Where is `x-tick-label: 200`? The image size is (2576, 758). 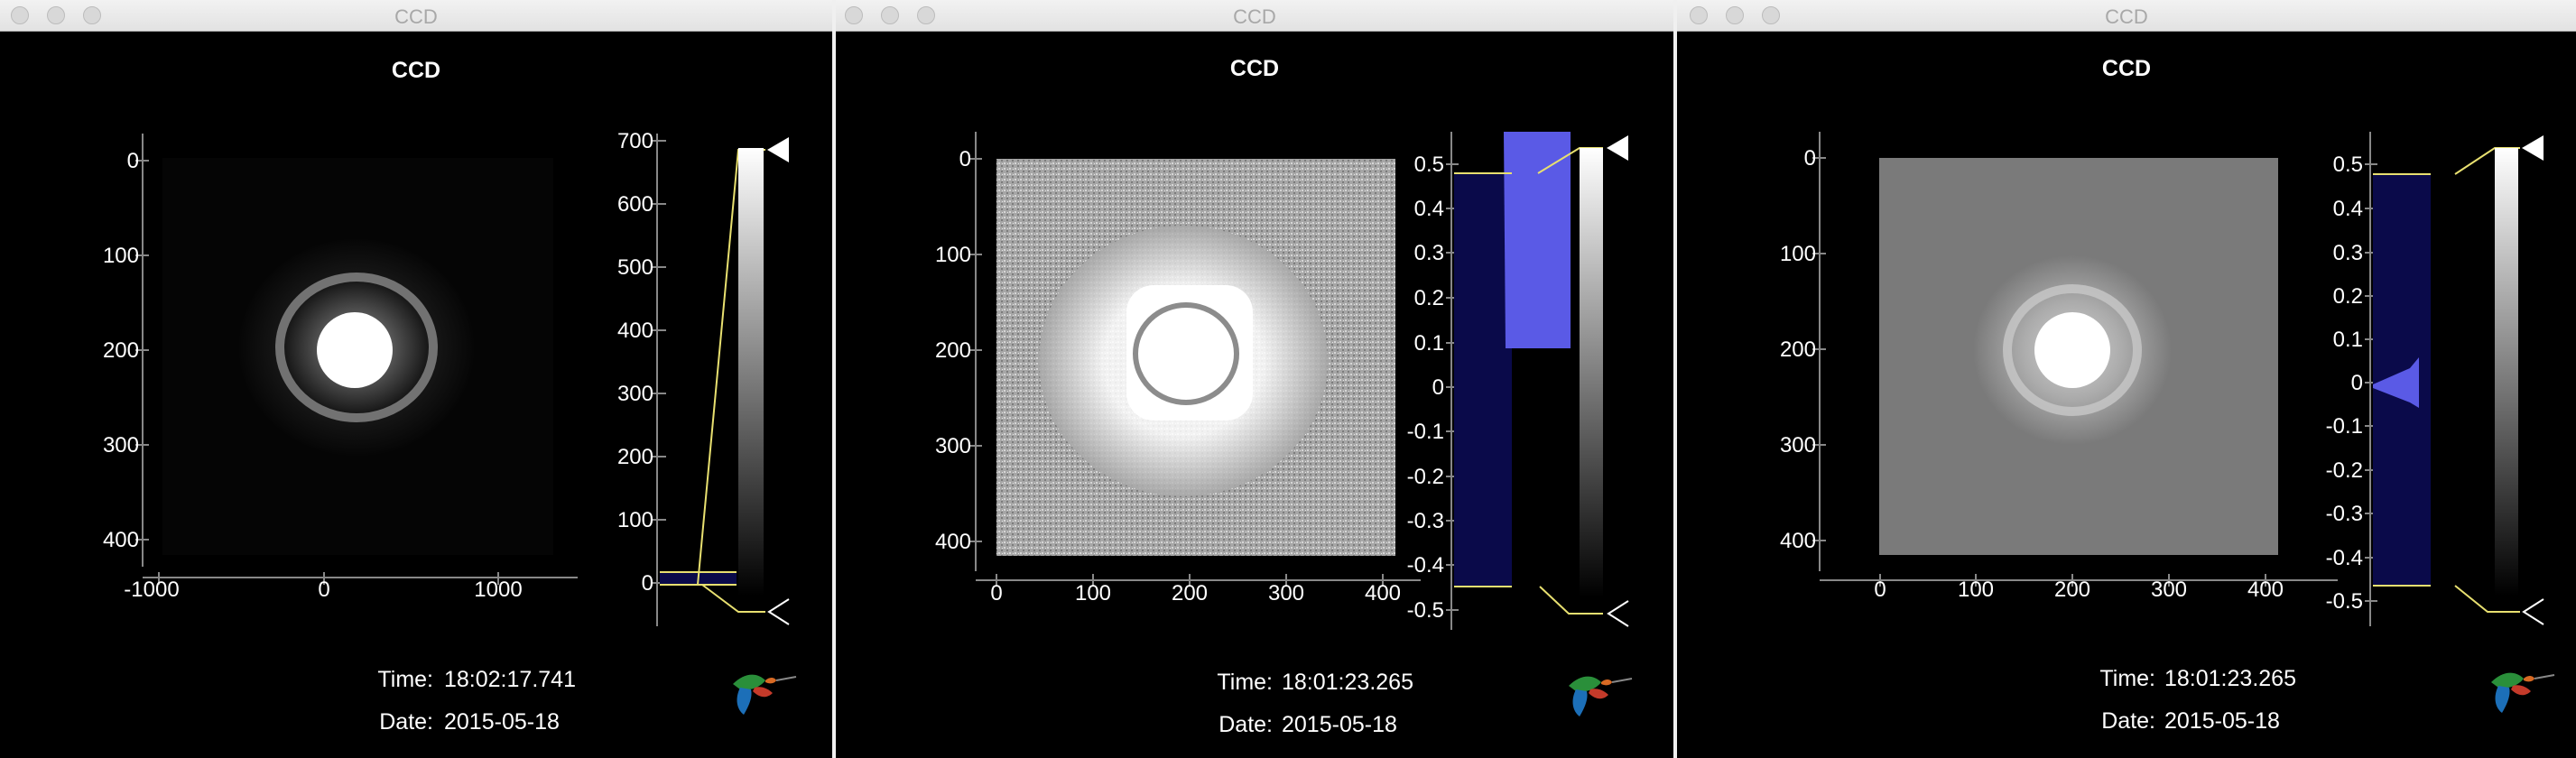
x-tick-label: 200 is located at coordinates (2072, 590).